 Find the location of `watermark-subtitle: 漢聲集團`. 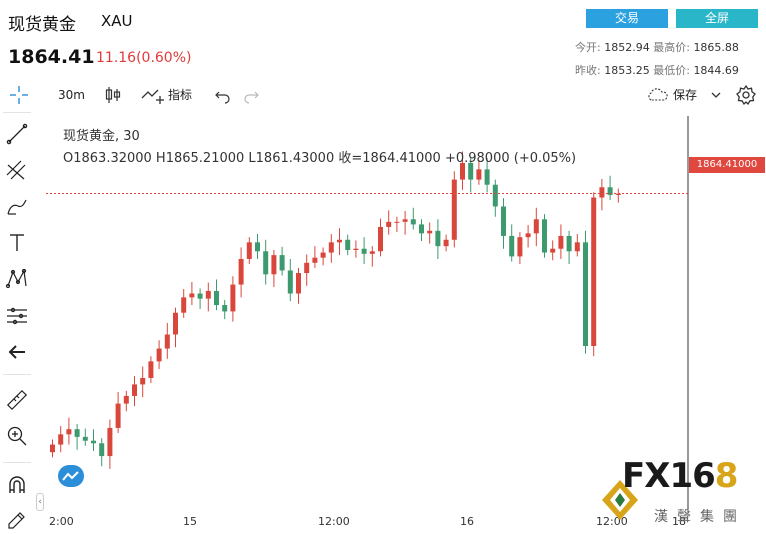

watermark-subtitle: 漢聲集團 is located at coordinates (700, 517).